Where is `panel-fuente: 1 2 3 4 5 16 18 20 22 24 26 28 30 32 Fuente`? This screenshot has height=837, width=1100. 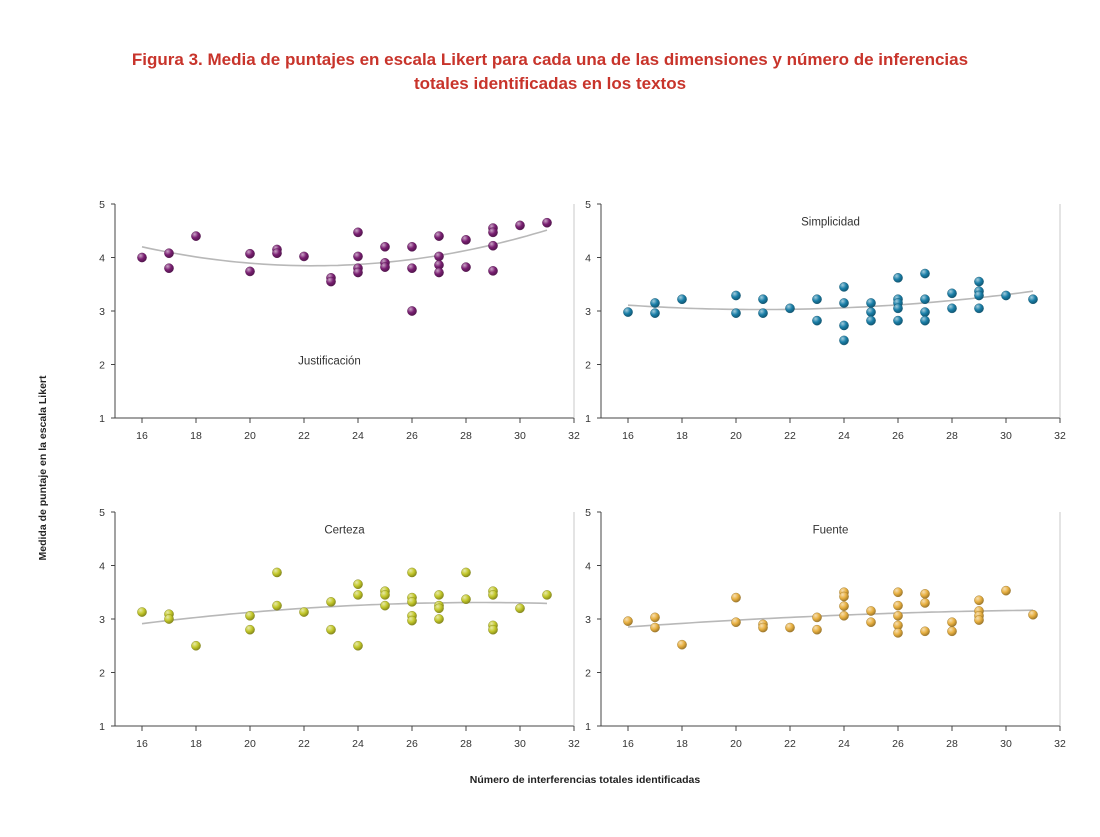
panel-fuente: 1 2 3 4 5 16 18 20 22 24 26 28 30 32 Fuente is located at coordinates (825, 628).